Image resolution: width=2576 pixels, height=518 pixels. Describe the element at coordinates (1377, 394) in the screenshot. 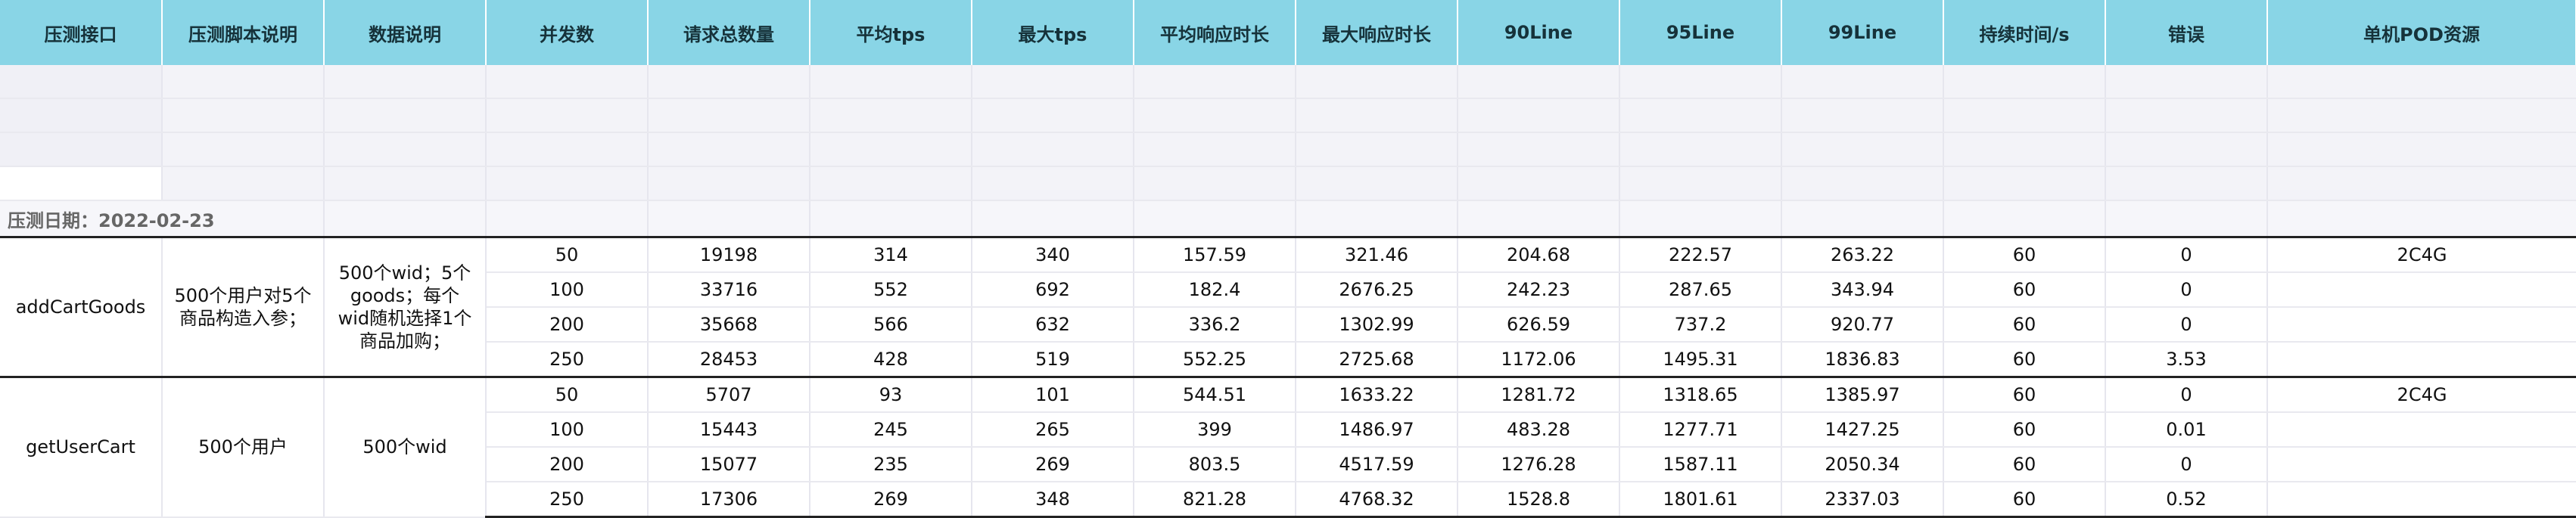

I see `max-rt-cell: 1633.22` at that location.